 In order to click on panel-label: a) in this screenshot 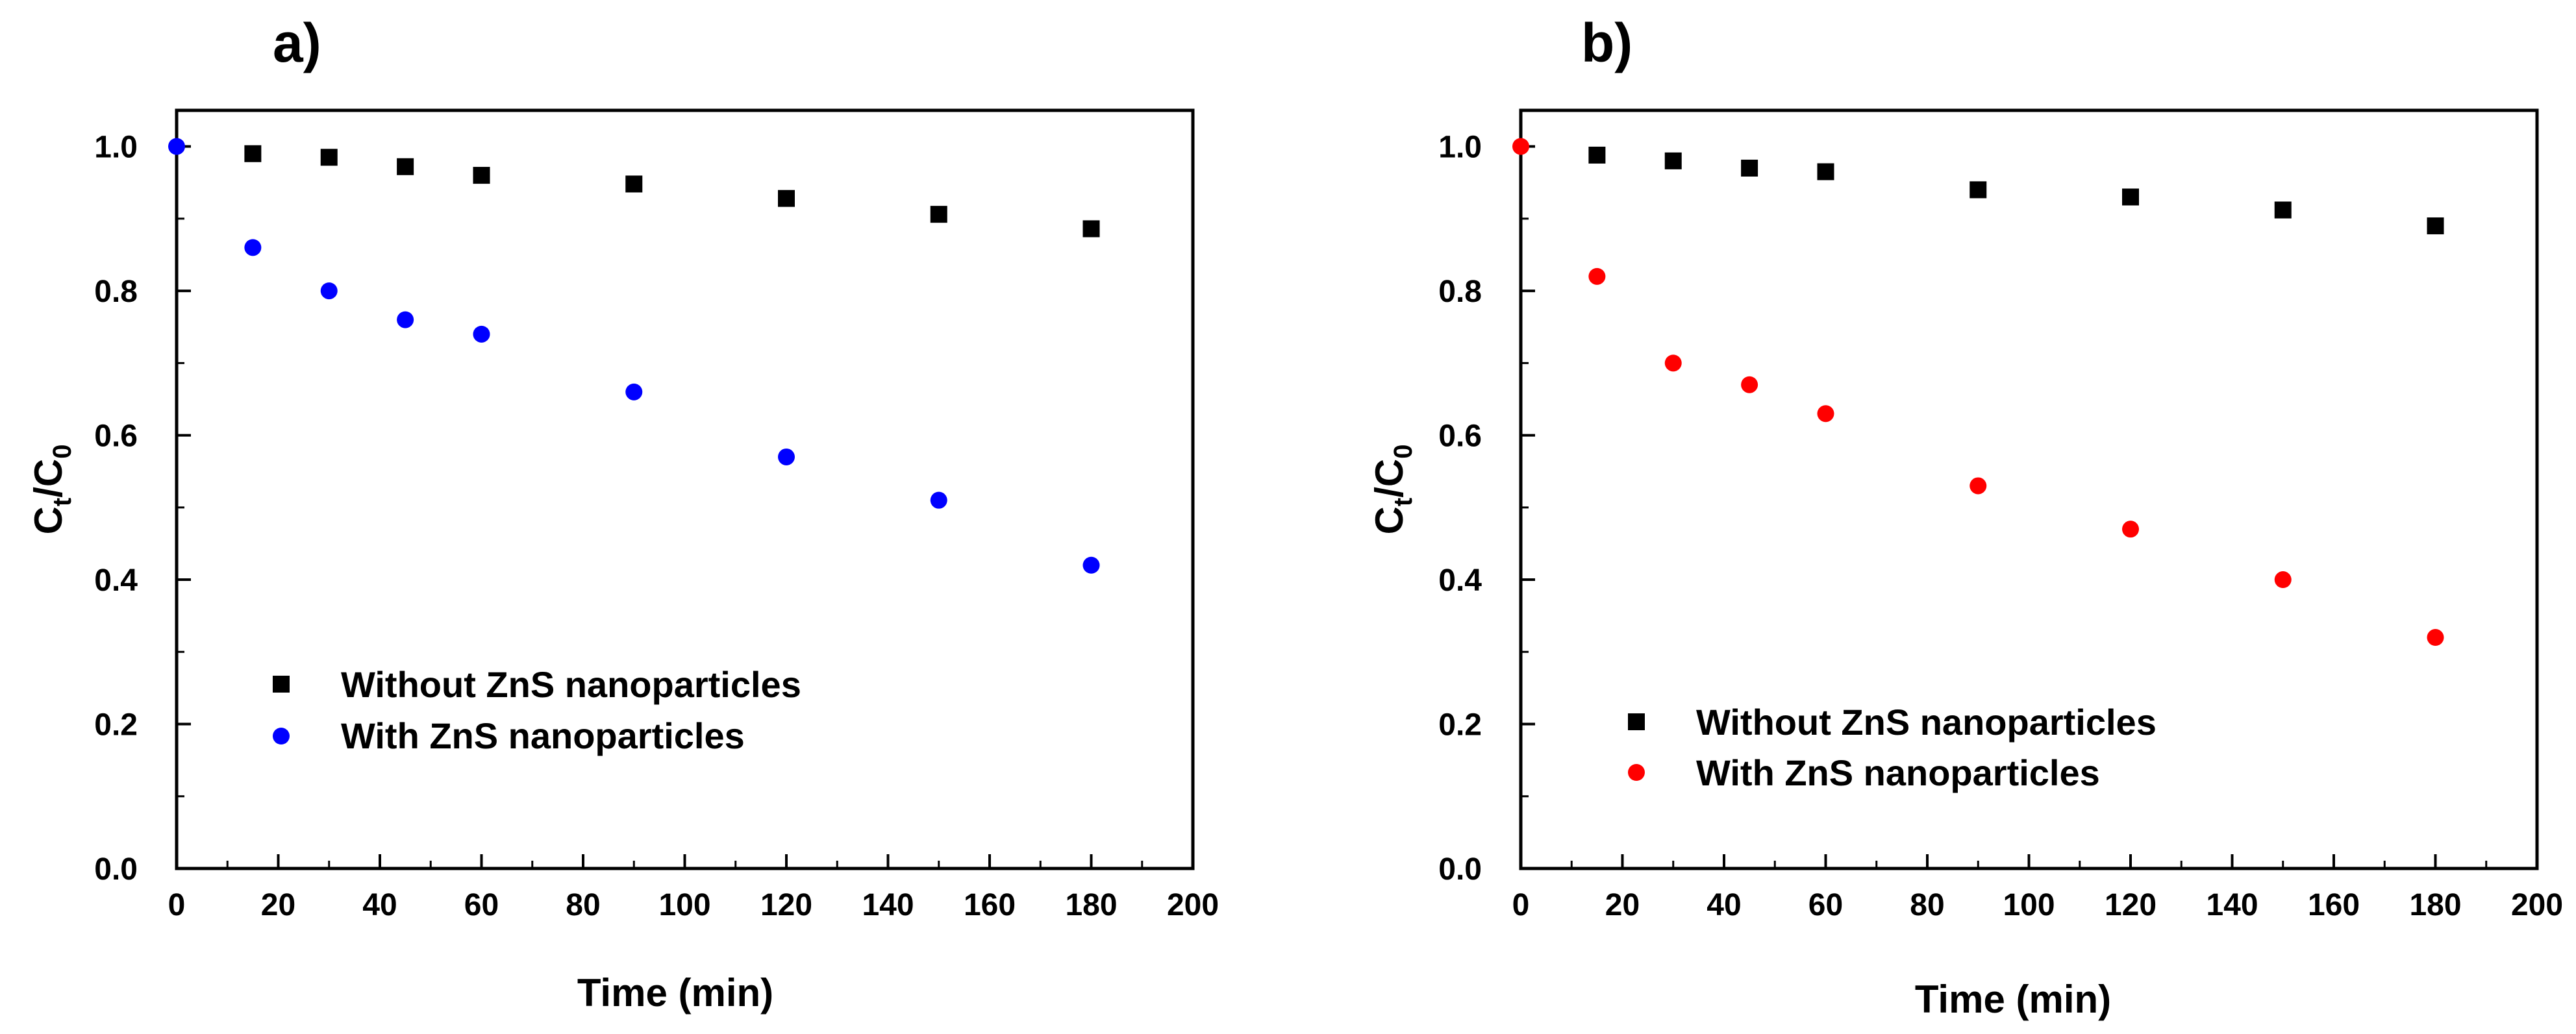, I will do `click(297, 42)`.